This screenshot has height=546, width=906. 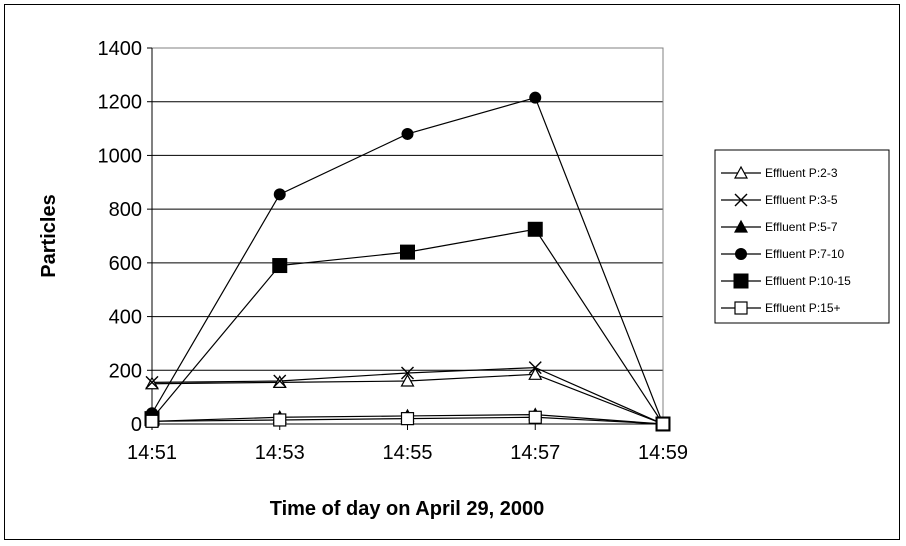 I want to click on y-tick-label: 200, so click(x=125, y=371).